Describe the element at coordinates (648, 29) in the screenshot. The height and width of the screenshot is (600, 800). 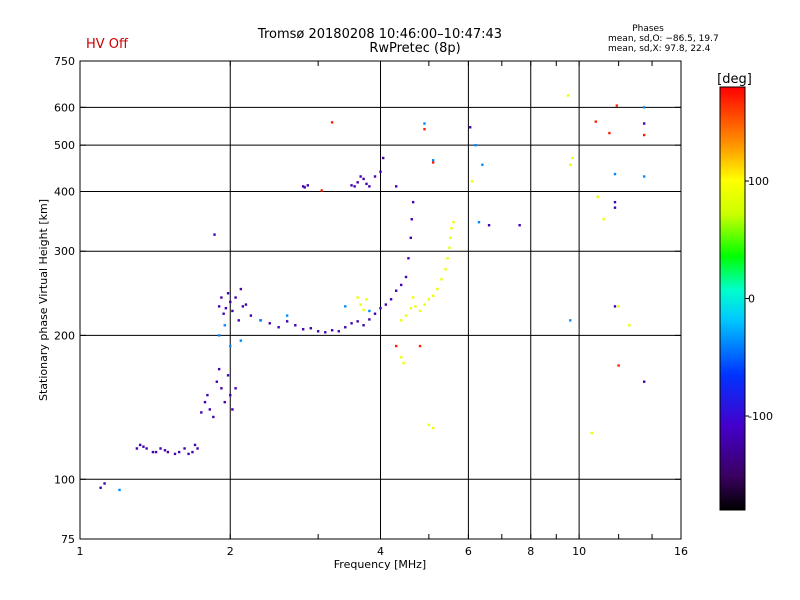
I see `phase-stats-title: Phases` at that location.